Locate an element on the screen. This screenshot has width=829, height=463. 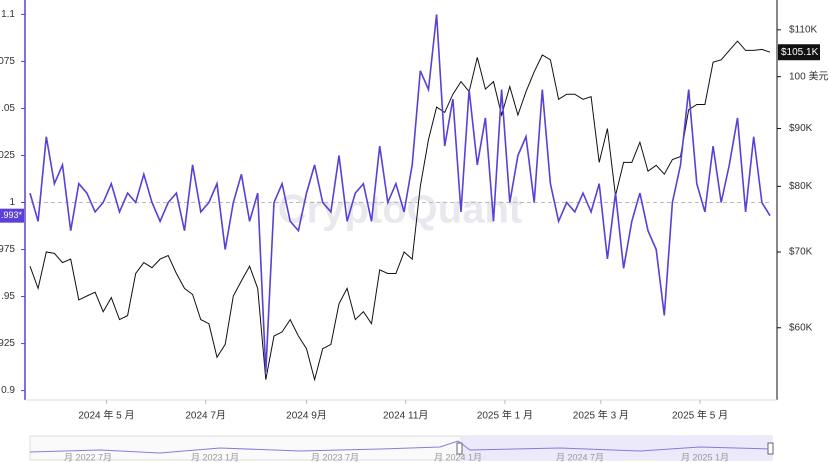
x-tick-label: 2025 年 3 月 is located at coordinates (601, 415).